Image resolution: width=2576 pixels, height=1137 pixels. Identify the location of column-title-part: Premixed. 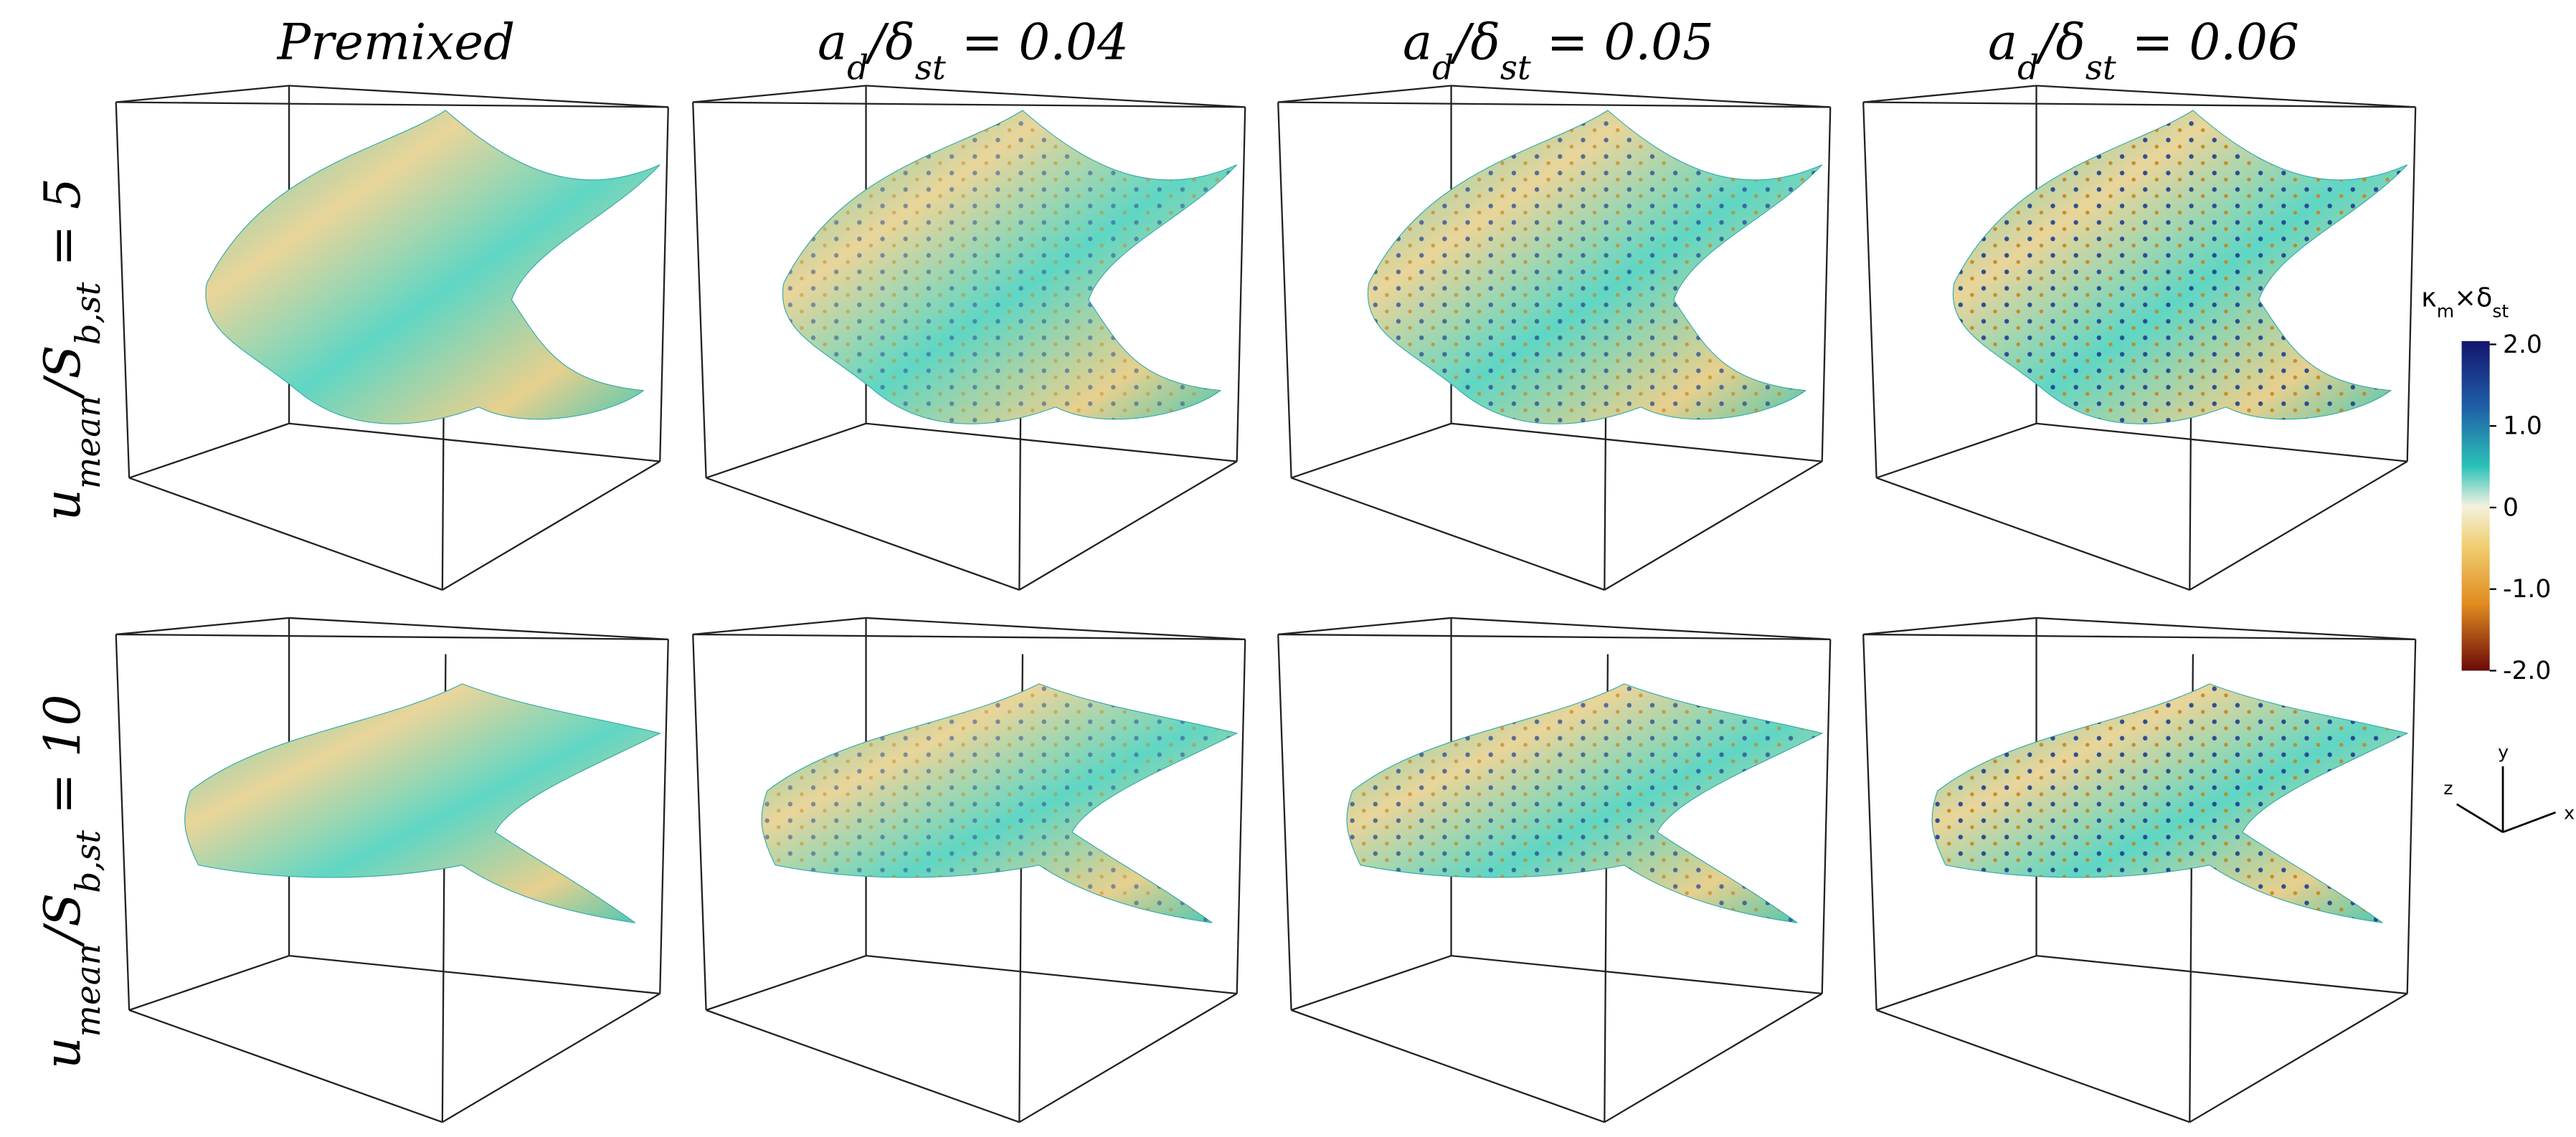
(395, 43).